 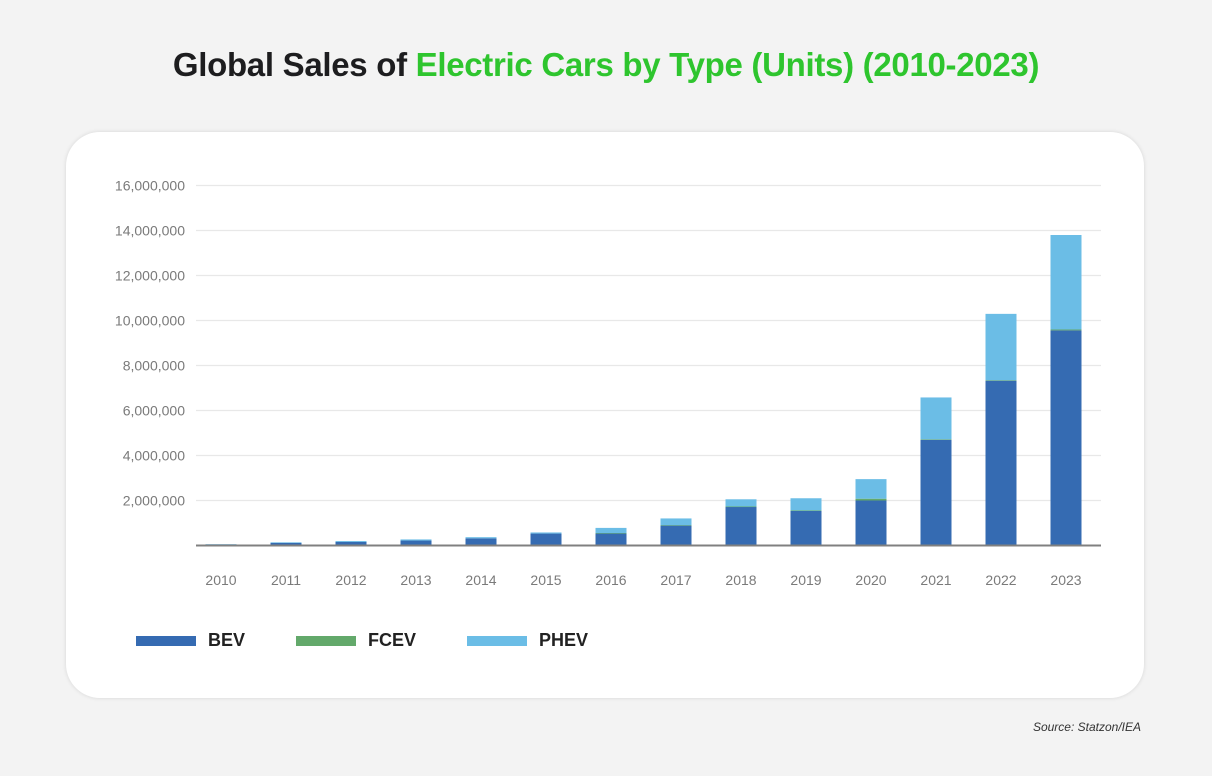 I want to click on legend-swatch-fcev, so click(x=326, y=640).